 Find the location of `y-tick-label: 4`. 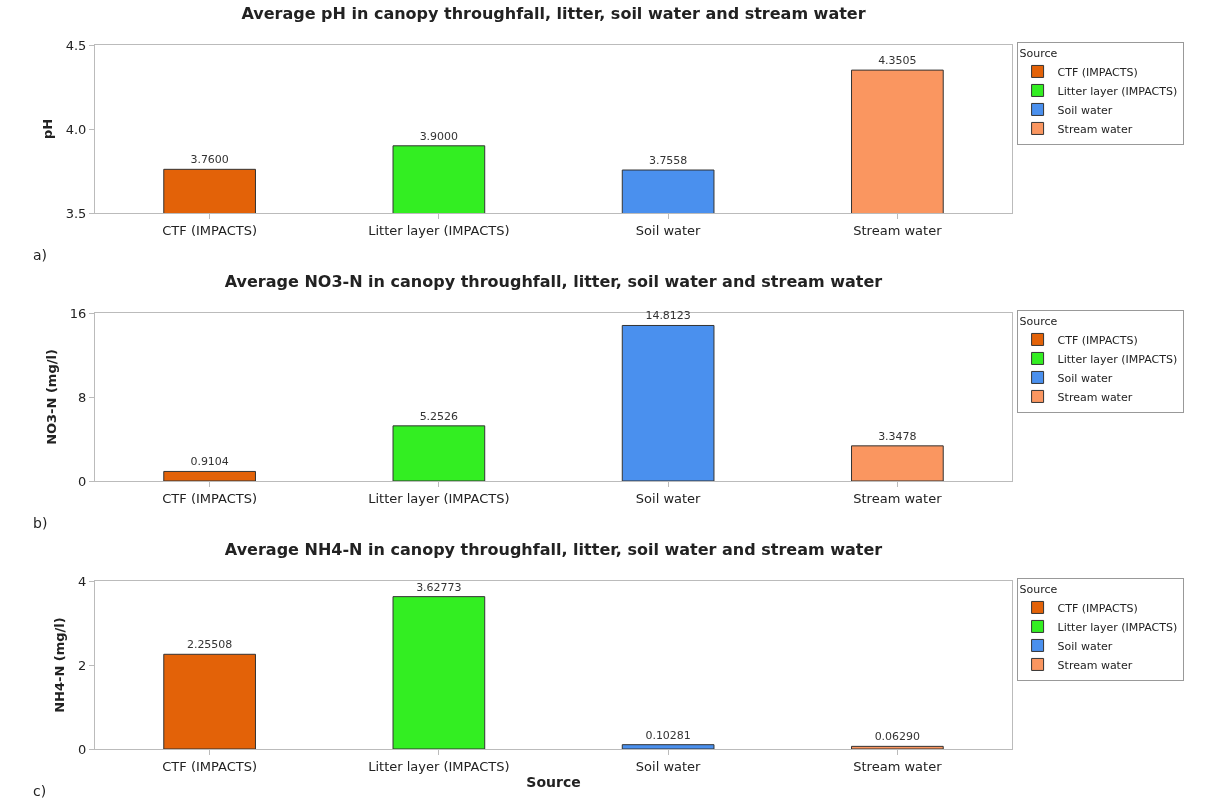

y-tick-label: 4 is located at coordinates (82, 581).